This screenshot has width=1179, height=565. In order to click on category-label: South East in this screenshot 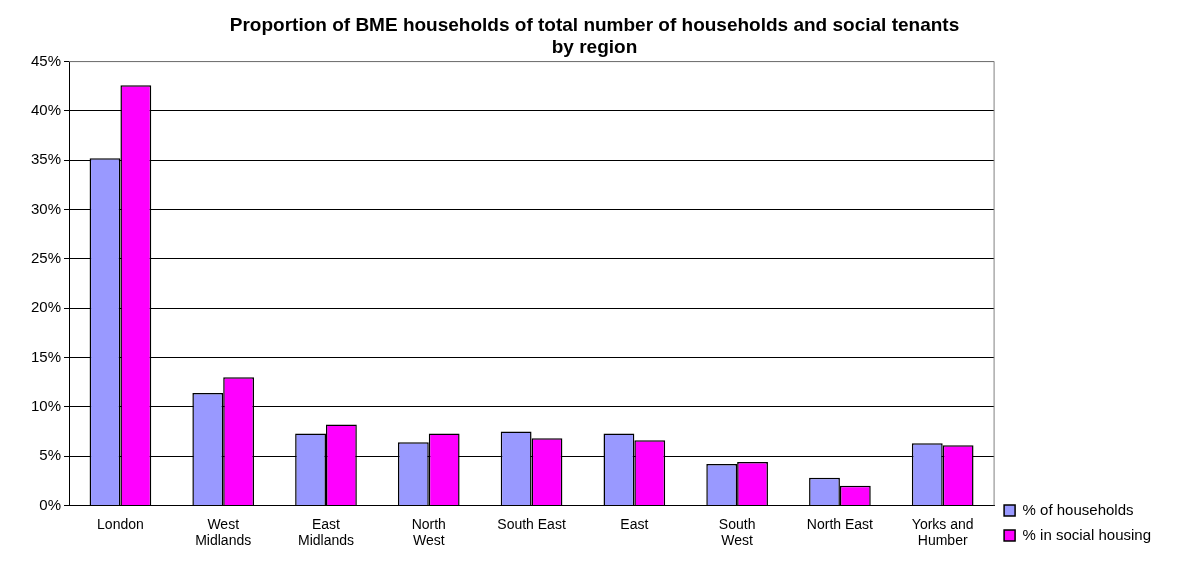, I will do `click(531, 523)`.